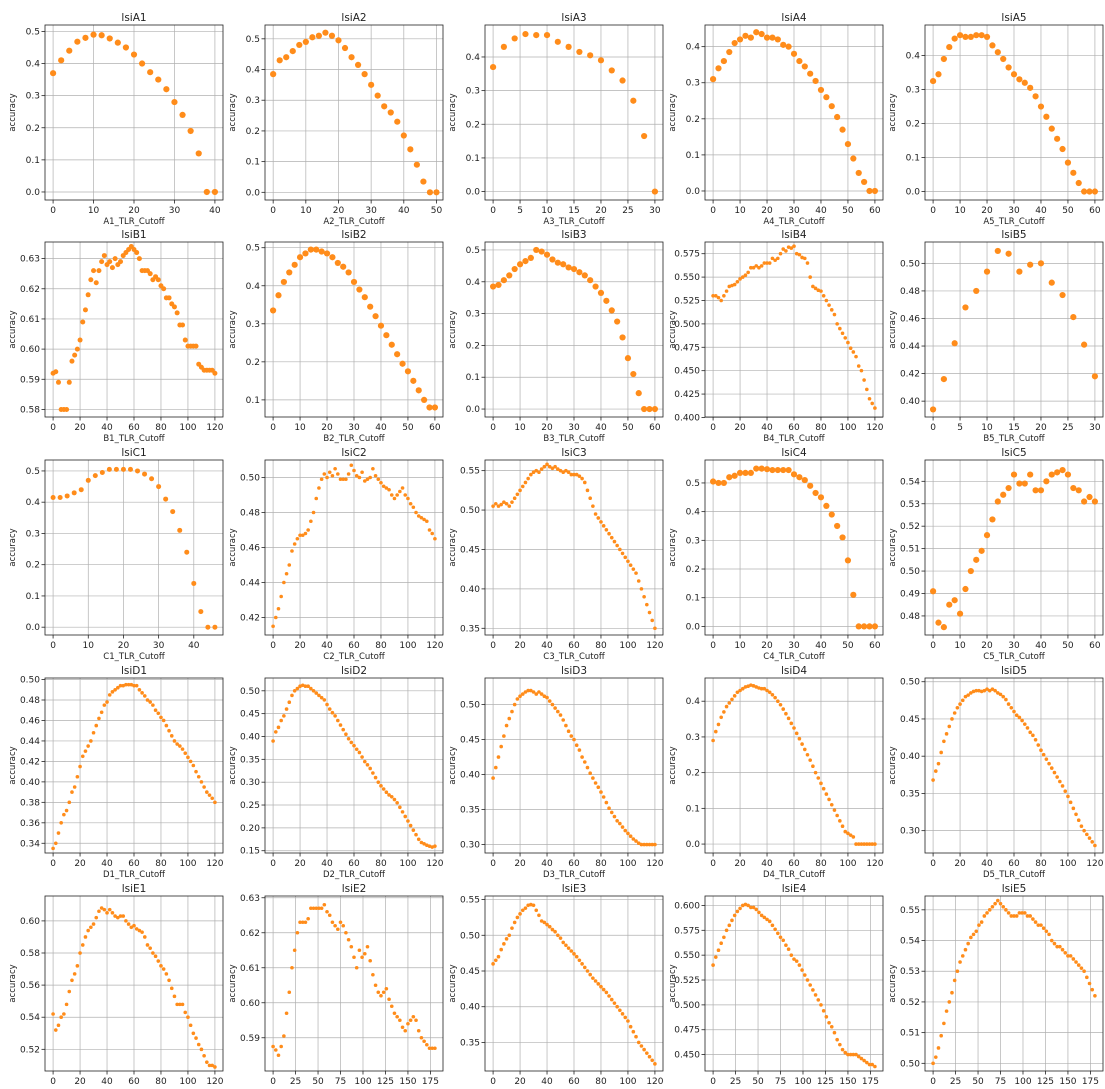 This screenshot has height=1089, width=1105. What do you see at coordinates (1041, 864) in the screenshot?
I see `x-tick-label: 80` at bounding box center [1041, 864].